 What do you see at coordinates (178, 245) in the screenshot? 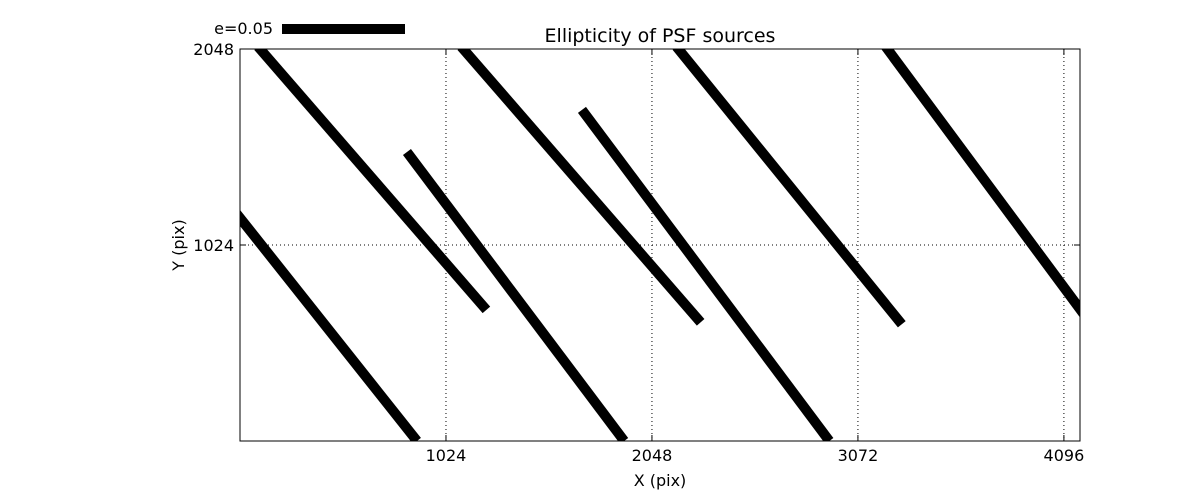
I see `y-axis-label: Y (pix)` at bounding box center [178, 245].